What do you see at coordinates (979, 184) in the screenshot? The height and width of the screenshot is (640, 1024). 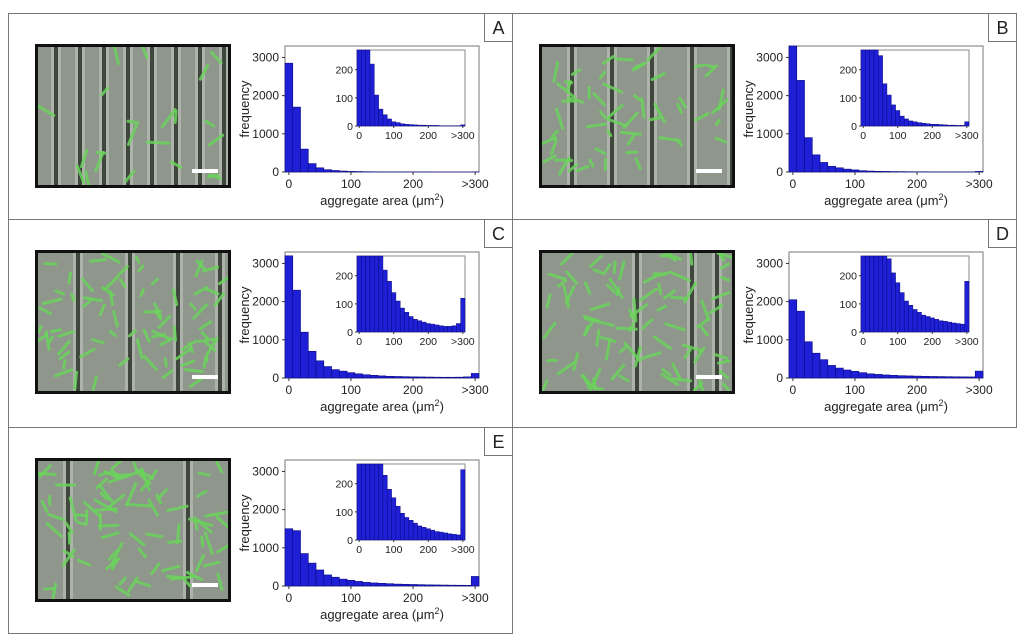 I see `x-tick-label: >300` at bounding box center [979, 184].